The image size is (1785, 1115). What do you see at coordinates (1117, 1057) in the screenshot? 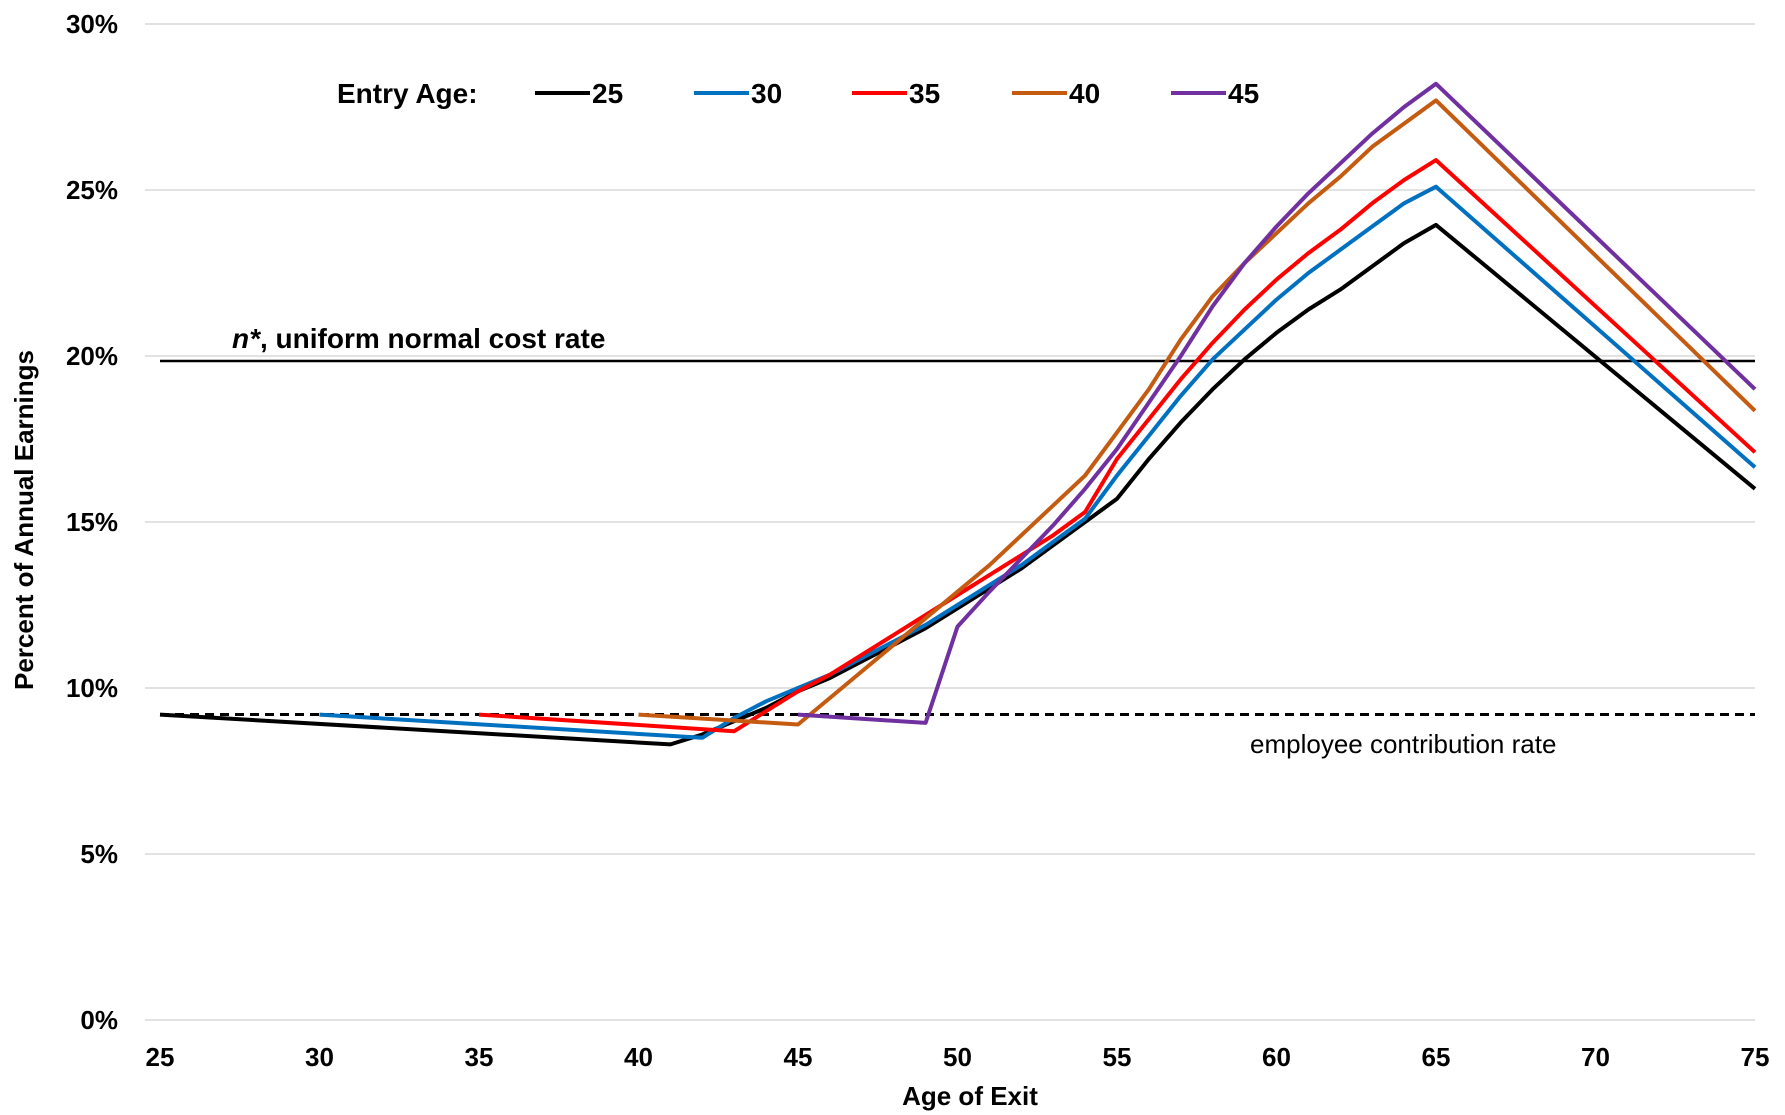
I see `x-tick-label: 55` at bounding box center [1117, 1057].